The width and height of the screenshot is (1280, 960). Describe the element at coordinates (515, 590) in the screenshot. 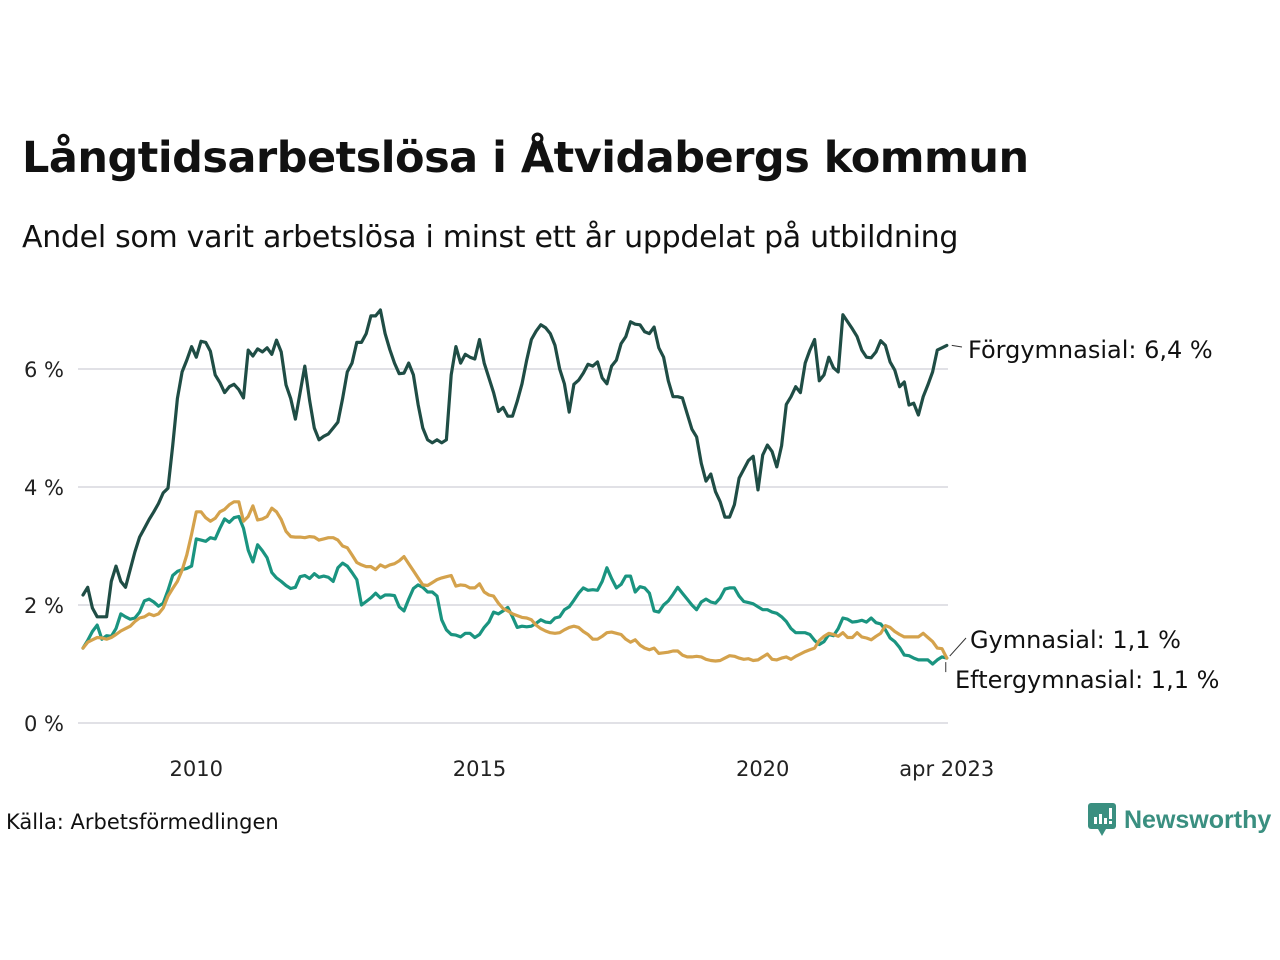

I see `series-line-eftergymnasial` at that location.